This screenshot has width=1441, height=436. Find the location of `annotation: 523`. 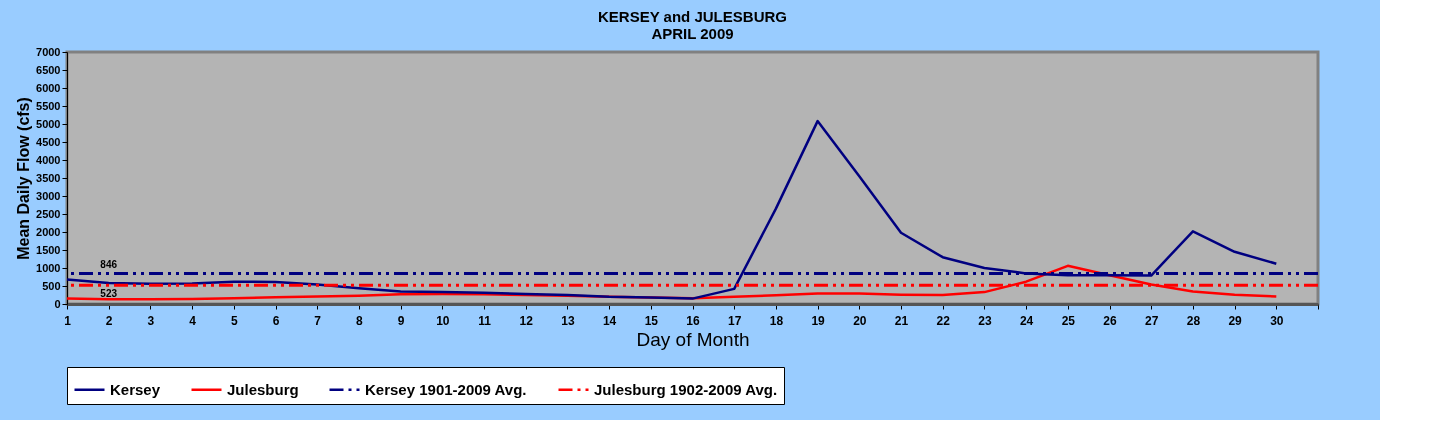

annotation: 523 is located at coordinates (109, 294).